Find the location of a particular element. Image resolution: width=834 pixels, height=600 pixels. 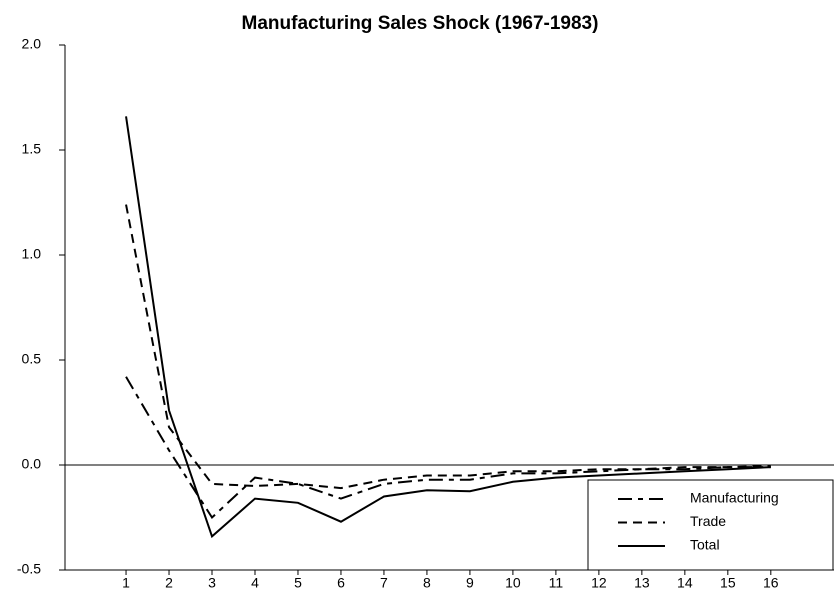

y-tick-label: -0.5 is located at coordinates (29, 569).